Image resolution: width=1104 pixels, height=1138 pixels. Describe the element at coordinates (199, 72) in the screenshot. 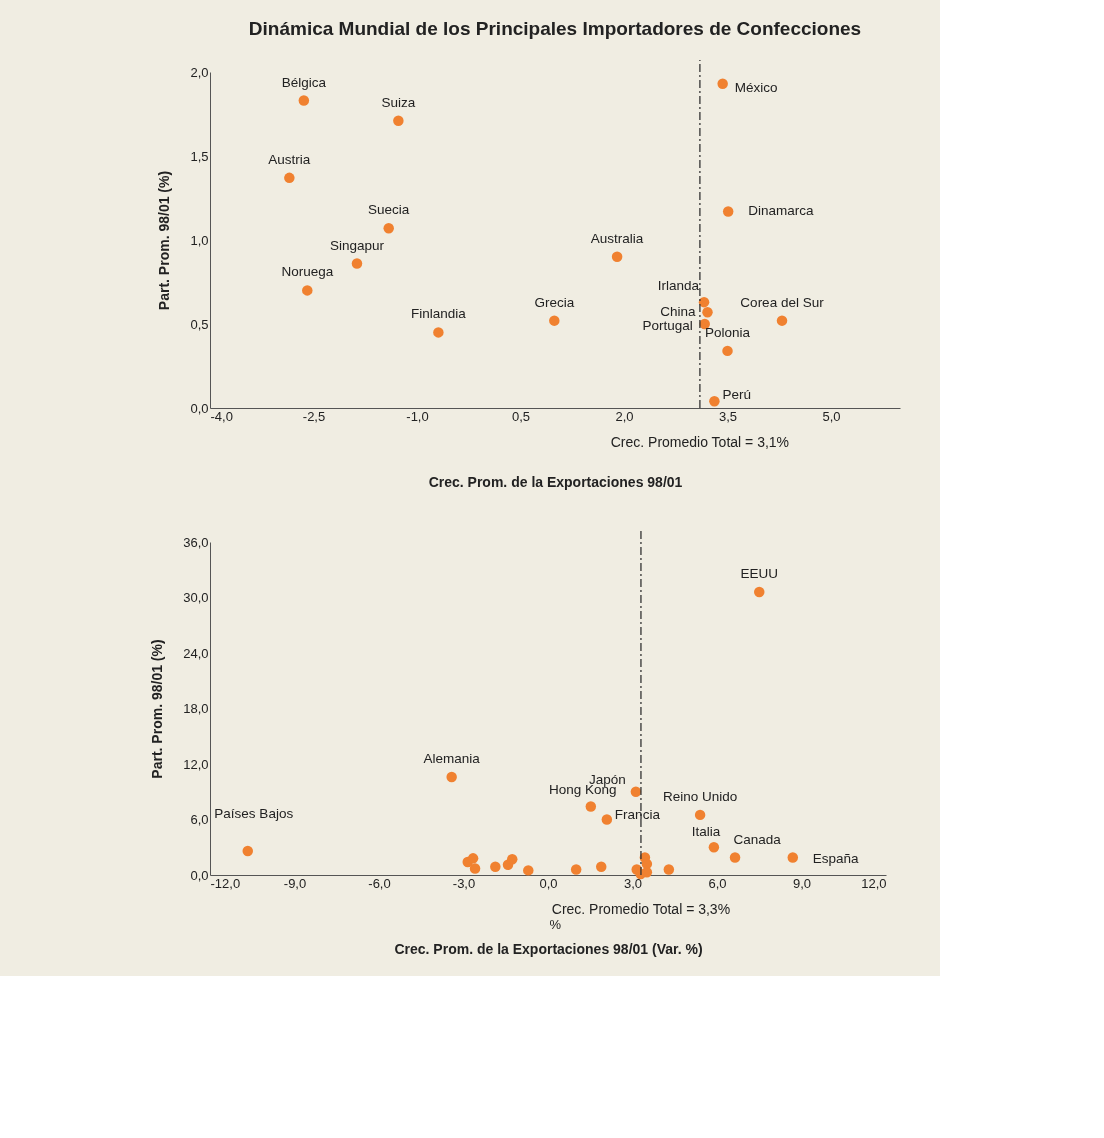

I see `y-tick-label: 2,0` at that location.